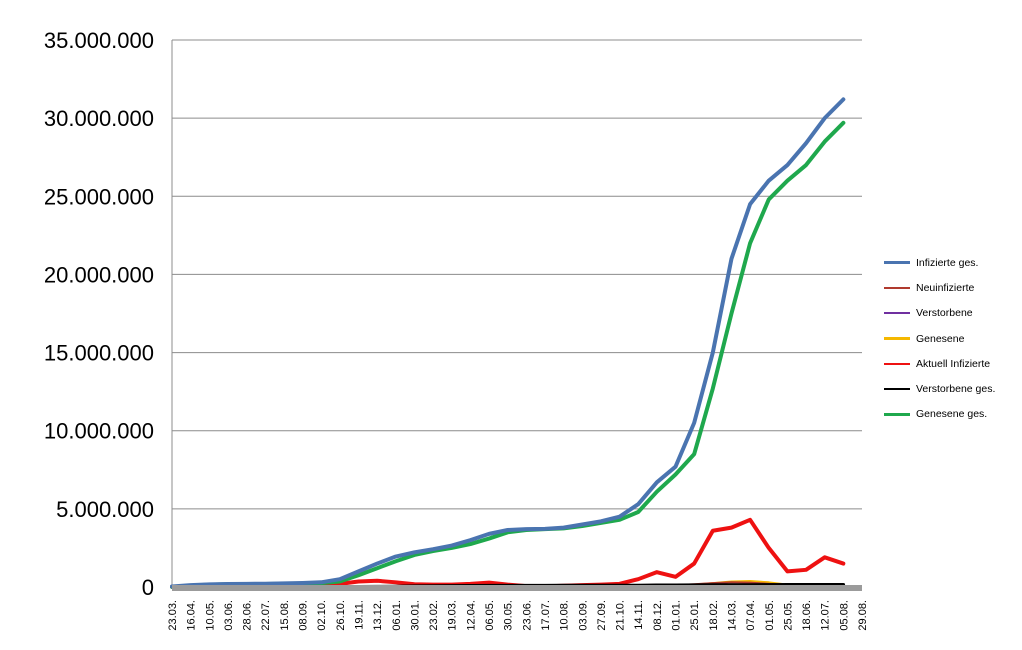 The width and height of the screenshot is (1022, 650). I want to click on x-tick-label: 26.10., so click(341, 615).